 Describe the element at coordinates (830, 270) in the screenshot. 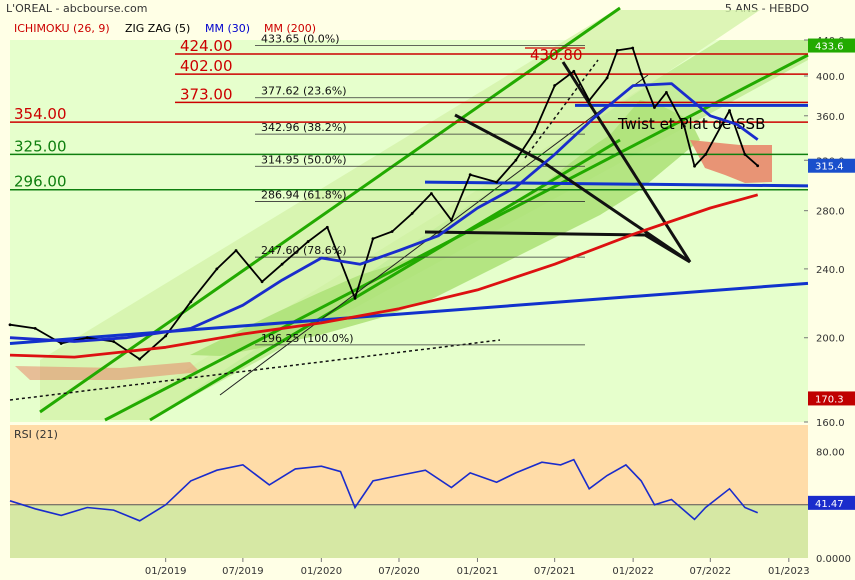

I see `price-tick-label: 240.0` at that location.